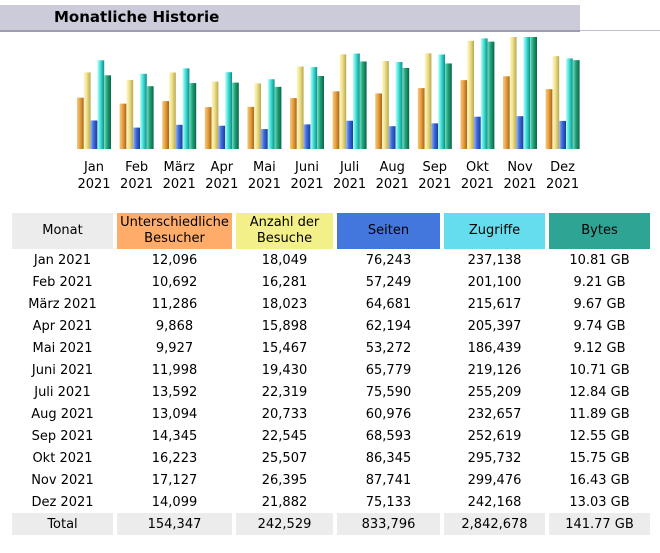  What do you see at coordinates (494, 370) in the screenshot?
I see `value-cell: 219,126` at bounding box center [494, 370].